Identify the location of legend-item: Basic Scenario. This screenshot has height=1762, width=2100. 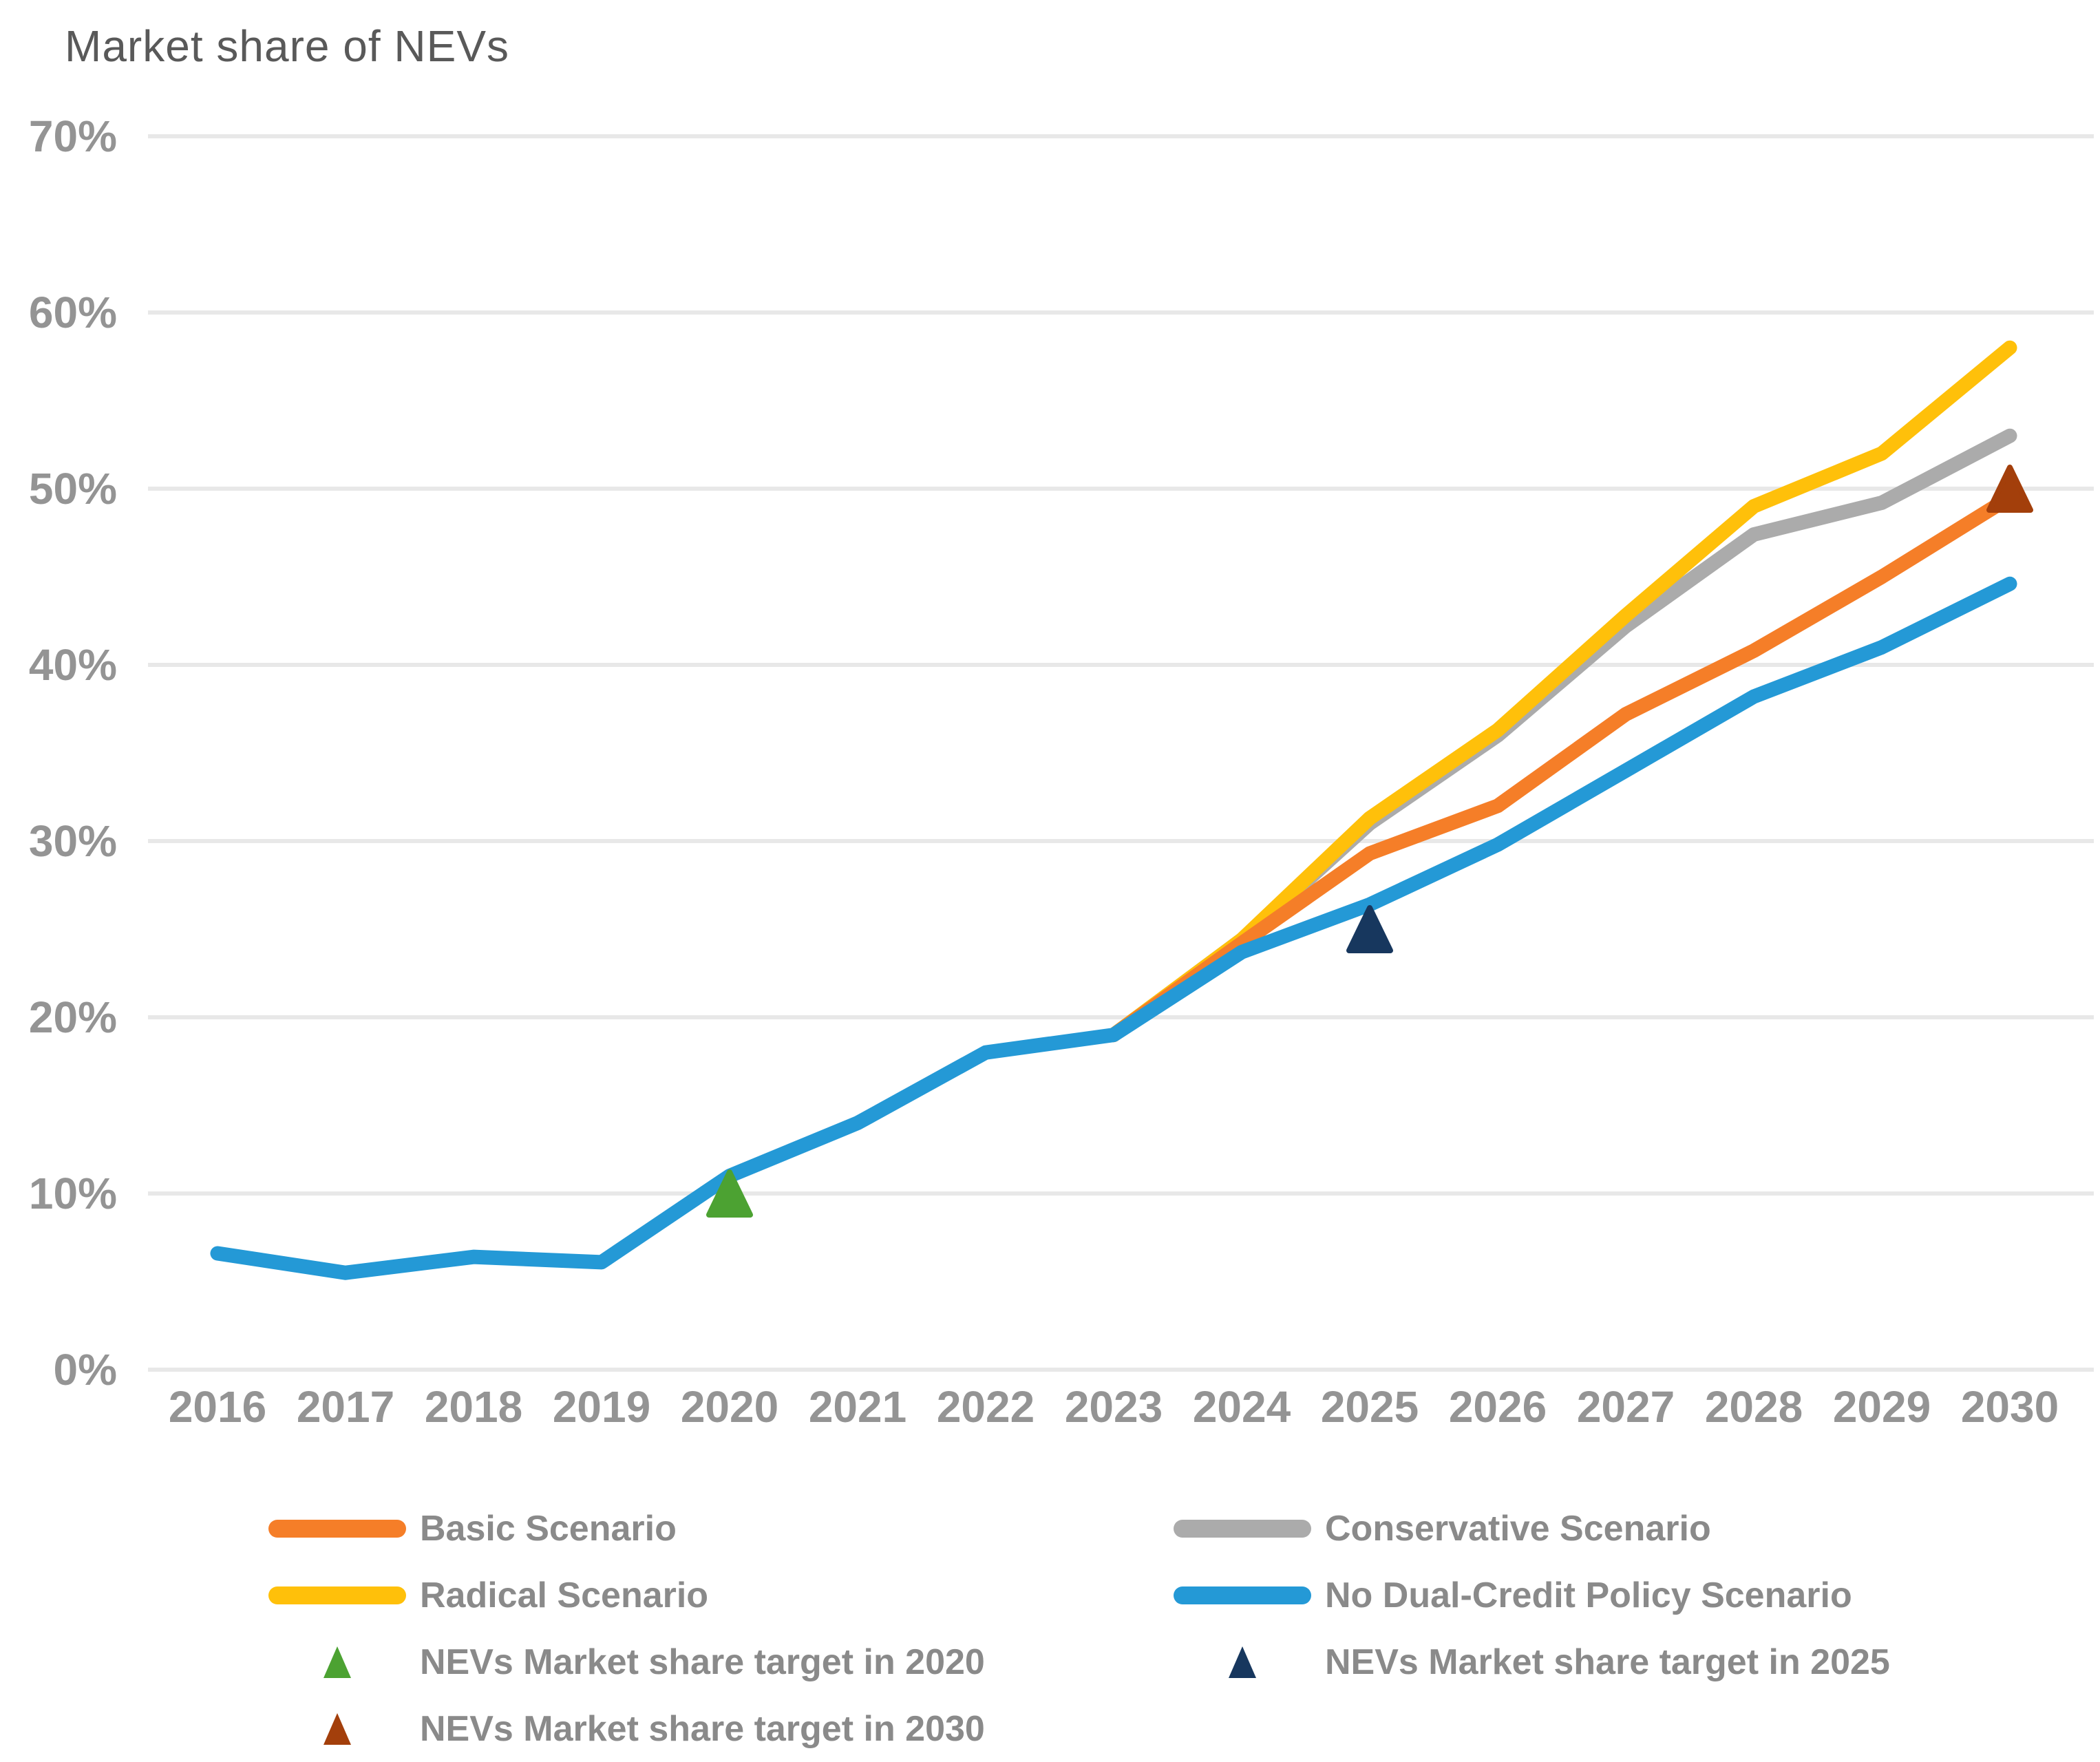
(626, 1528).